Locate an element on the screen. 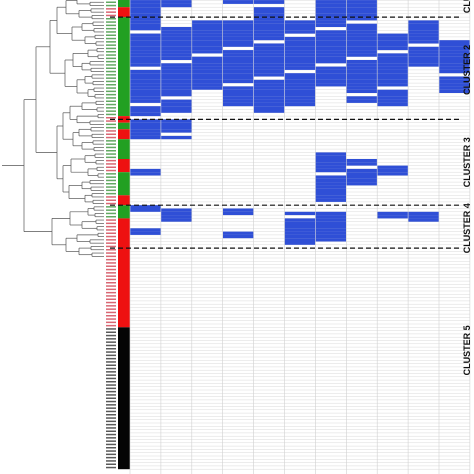 The width and height of the screenshot is (474, 474). group-strip-segment-red is located at coordinates (124, 200).